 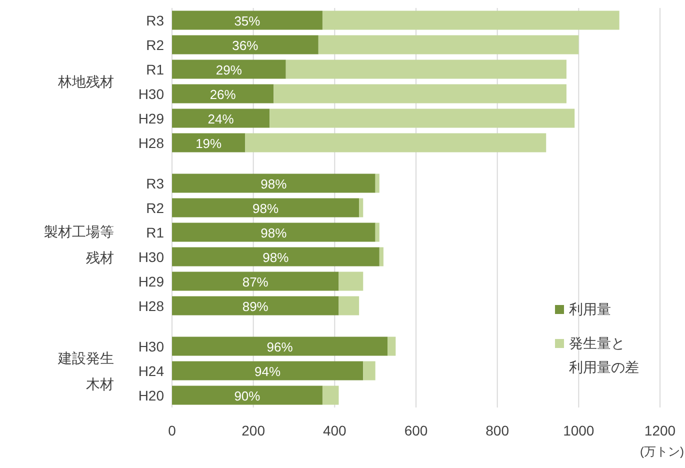 I want to click on legend-label: 利用量, so click(x=590, y=309).